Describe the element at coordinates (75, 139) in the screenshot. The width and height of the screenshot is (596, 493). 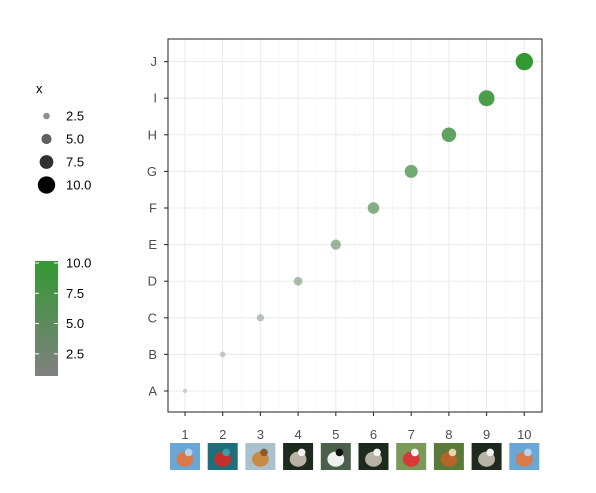
I see `size-legend-label: 5.0` at that location.